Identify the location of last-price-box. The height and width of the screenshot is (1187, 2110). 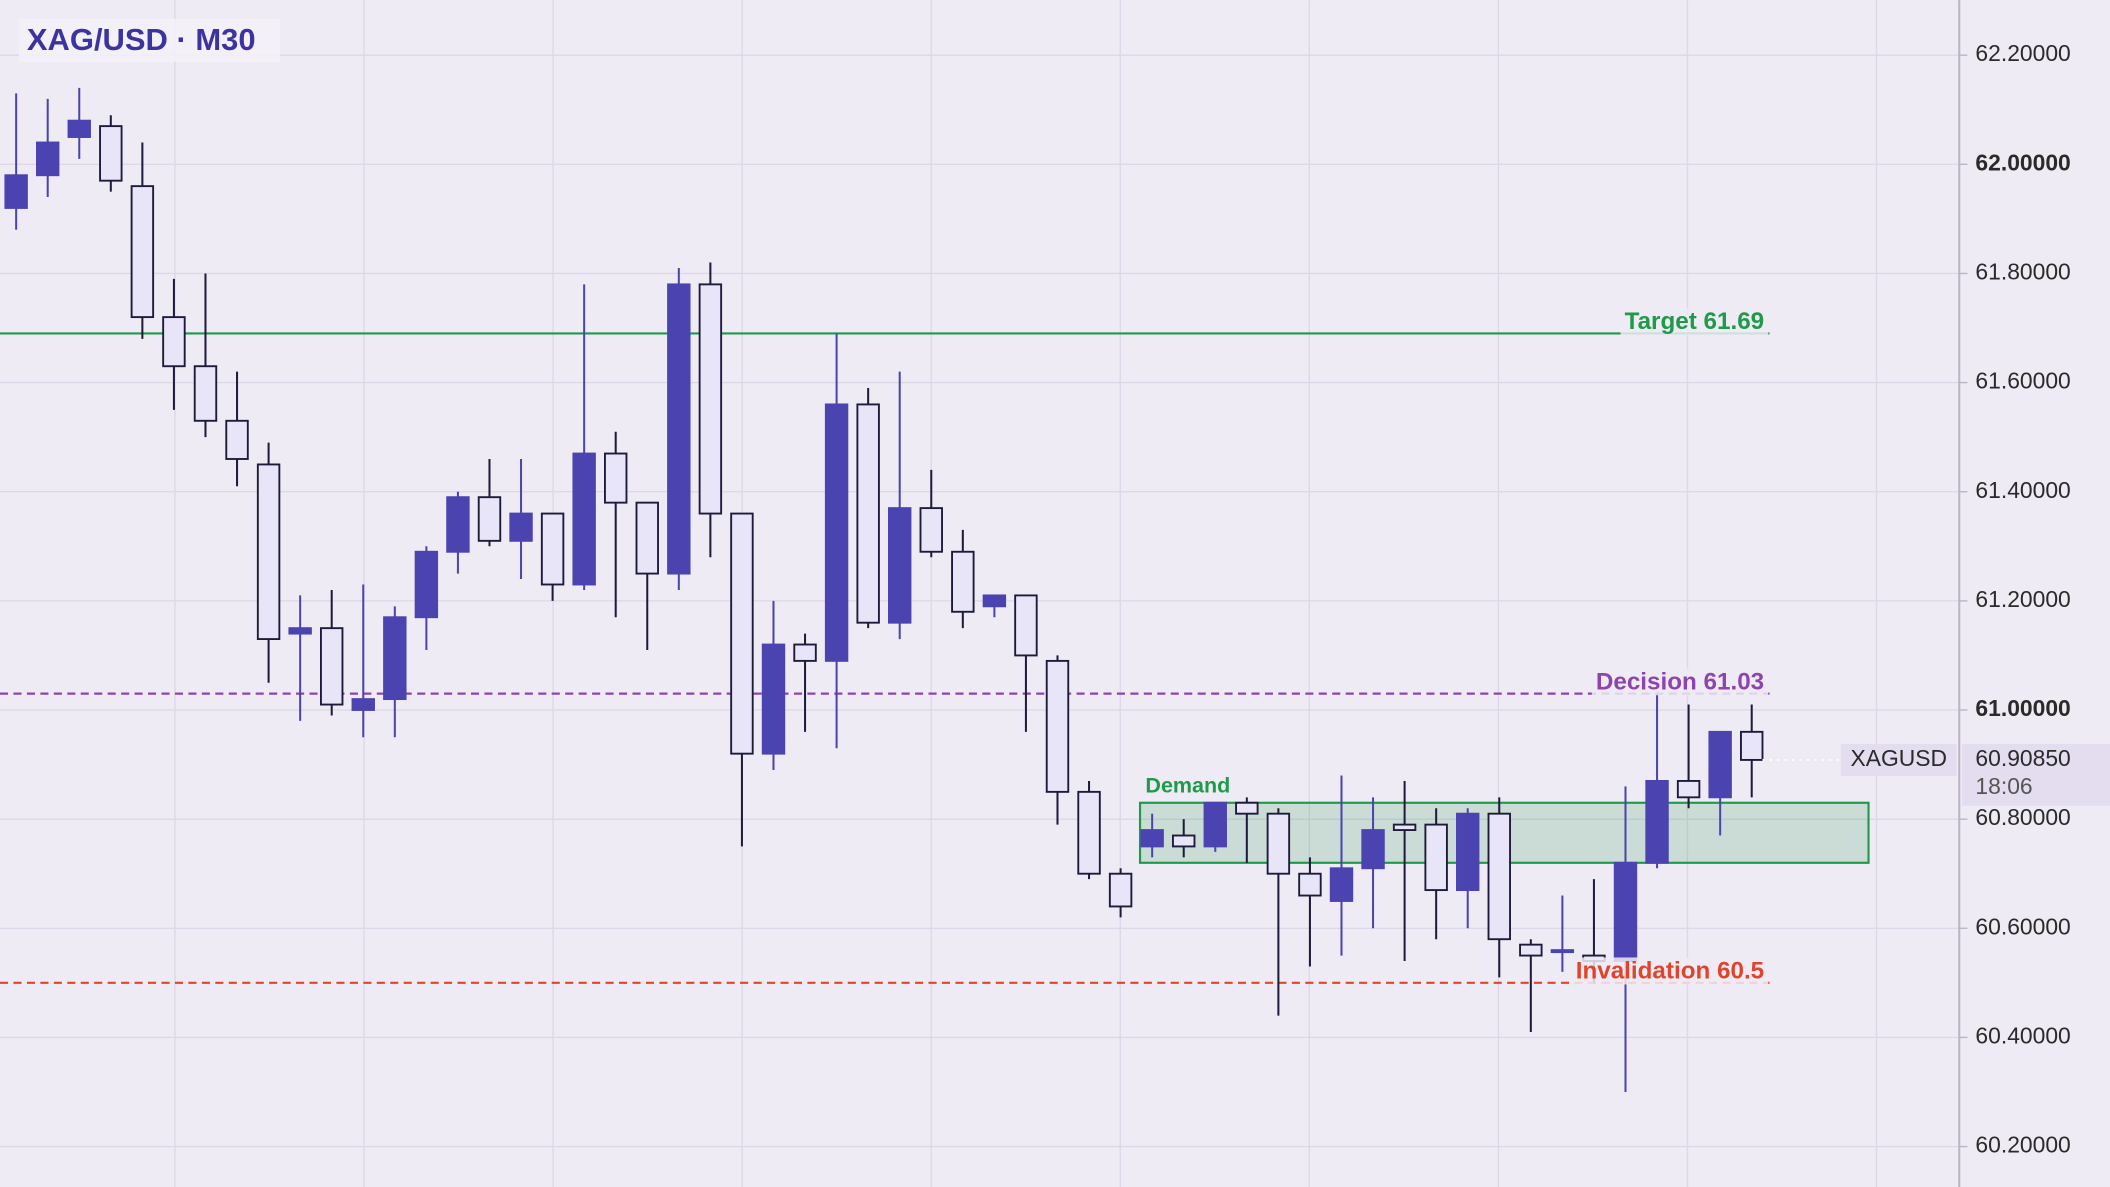
(2035, 774).